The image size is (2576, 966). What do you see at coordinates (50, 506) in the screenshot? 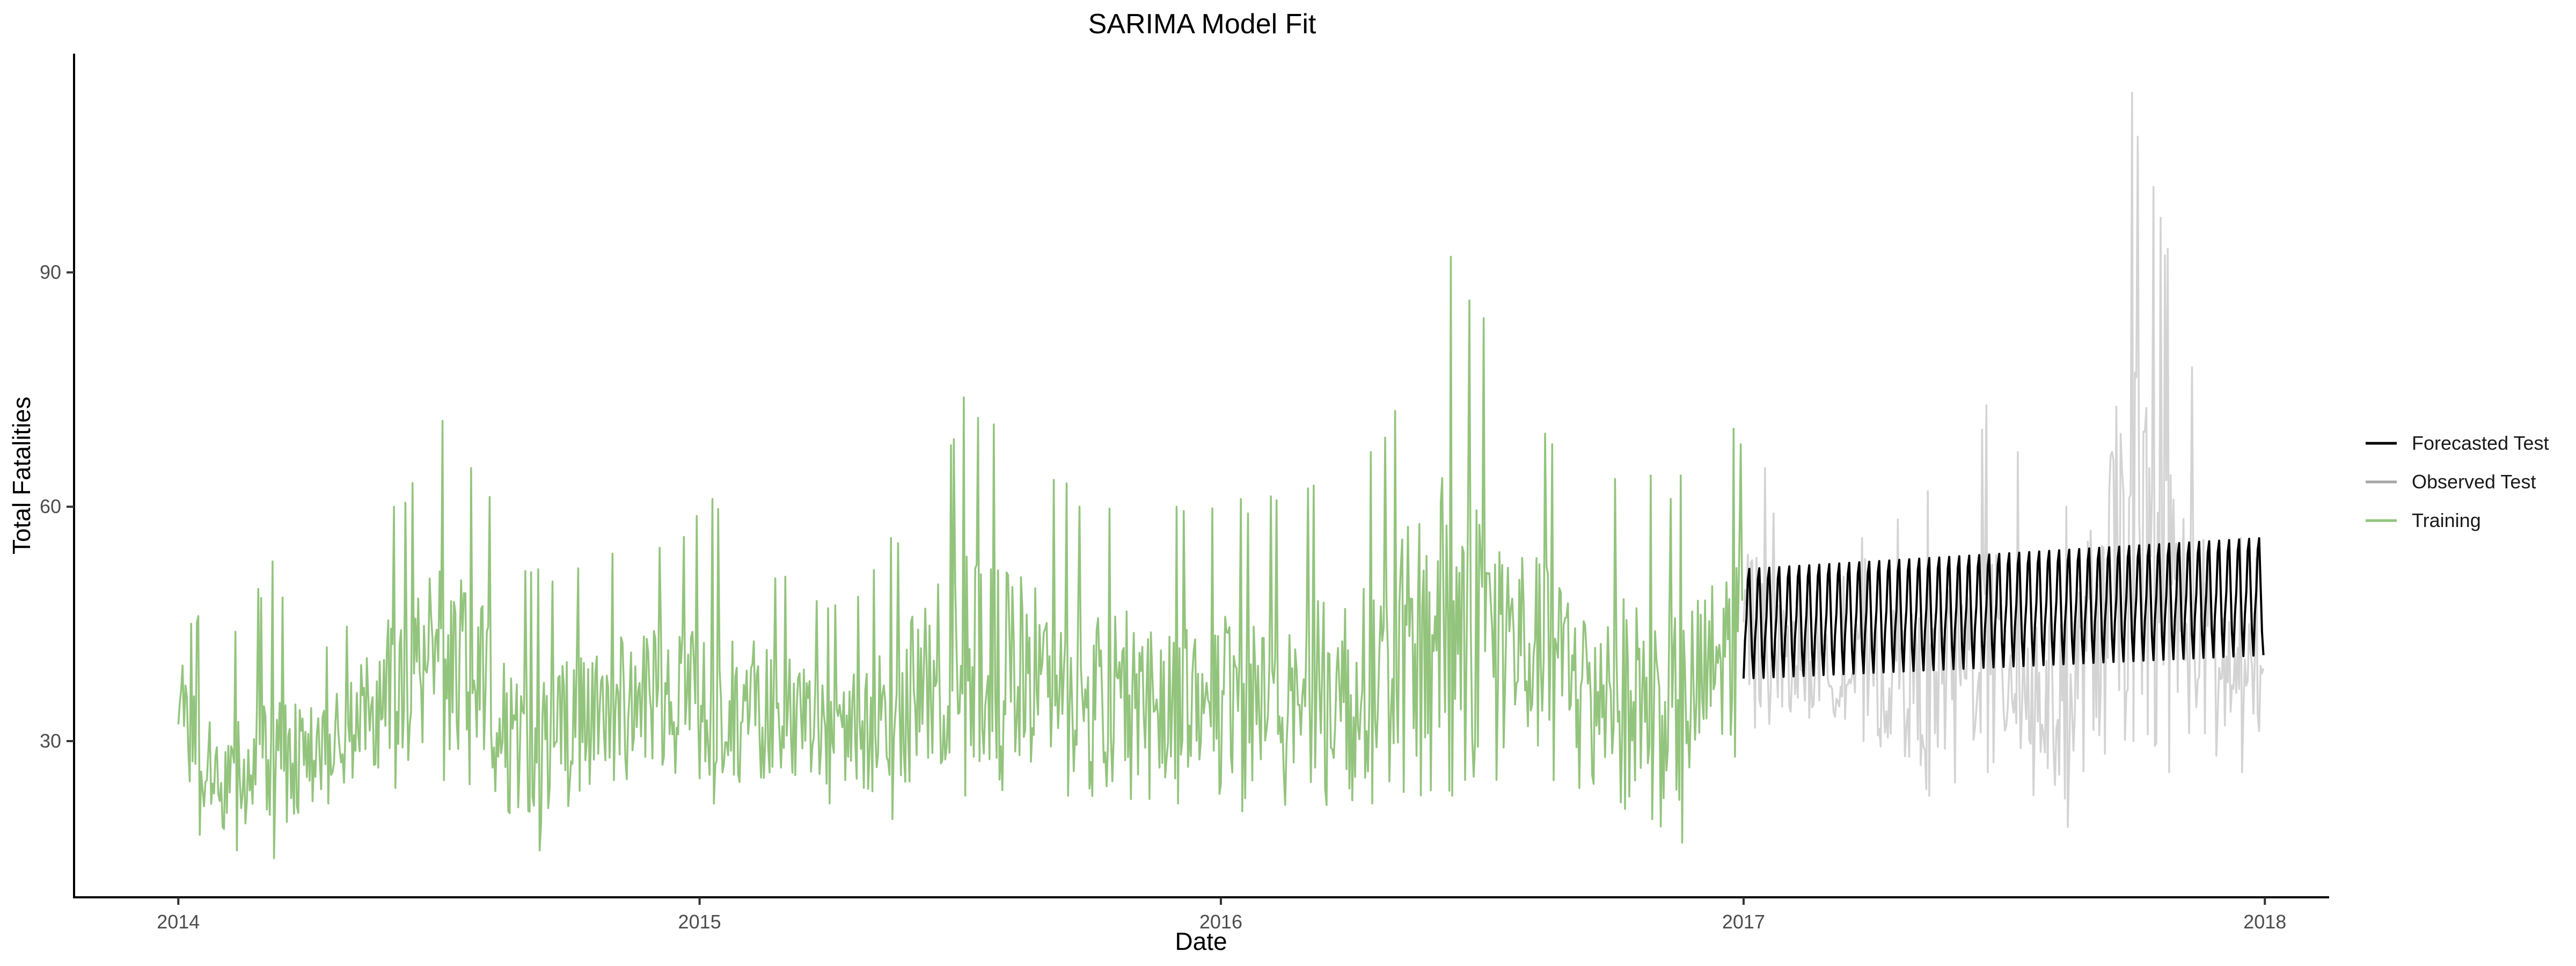
I see `y-tick-label: 60` at bounding box center [50, 506].